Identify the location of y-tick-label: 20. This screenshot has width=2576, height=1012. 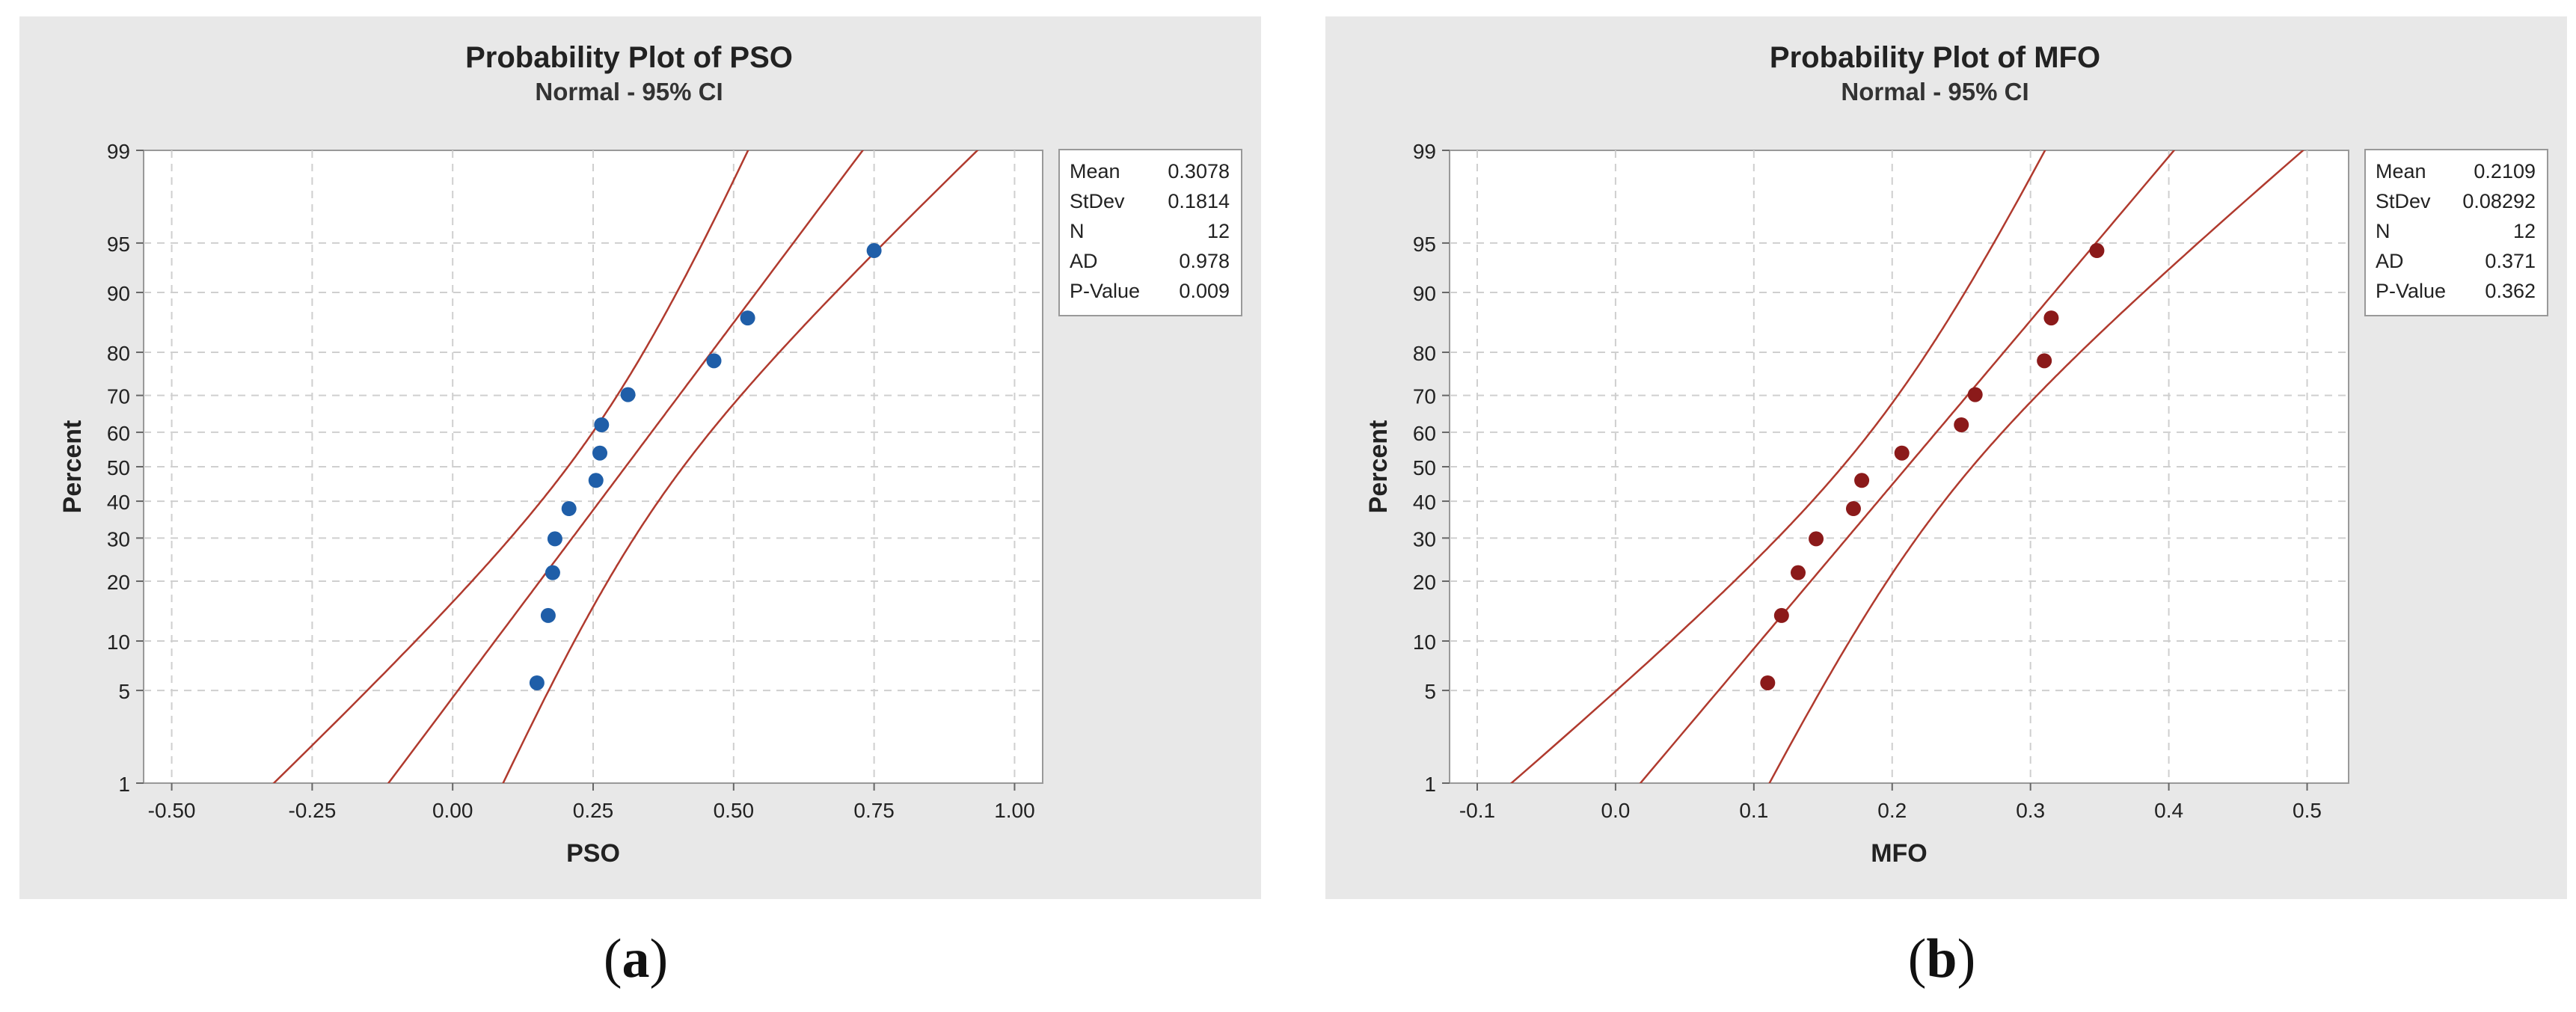
(118, 582).